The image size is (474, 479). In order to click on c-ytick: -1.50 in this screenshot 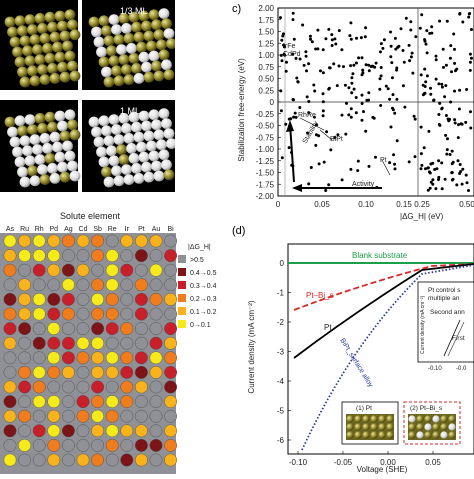, I will do `click(265, 173)`.